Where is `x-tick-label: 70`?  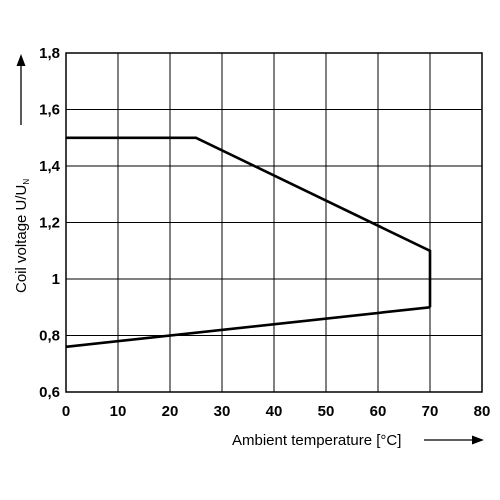 x-tick-label: 70 is located at coordinates (430, 411).